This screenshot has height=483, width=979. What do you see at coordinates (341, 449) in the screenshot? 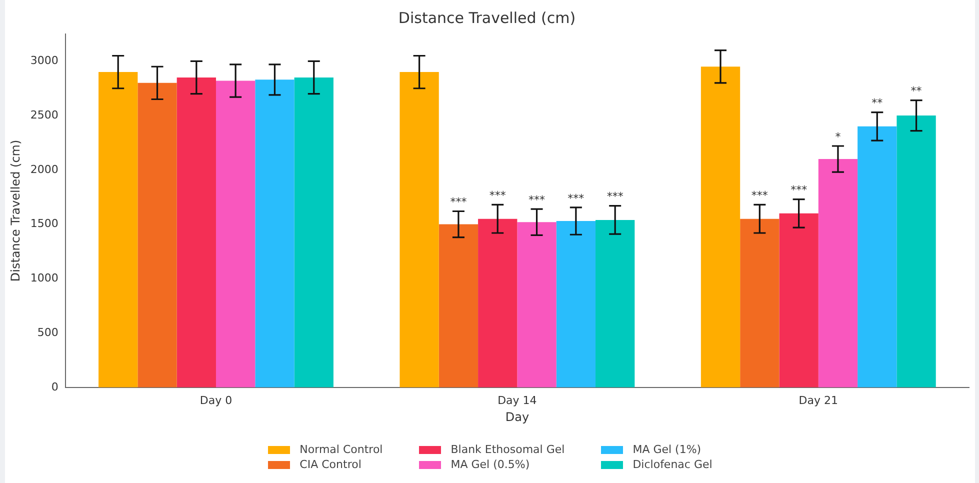
I see `legend-label: Normal Control` at bounding box center [341, 449].